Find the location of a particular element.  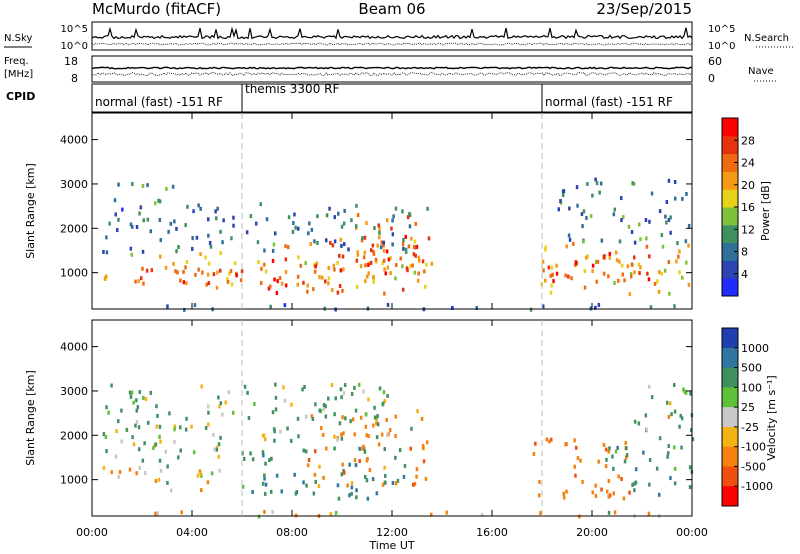

velocity-colorbar-tick: 500 is located at coordinates (751, 368).